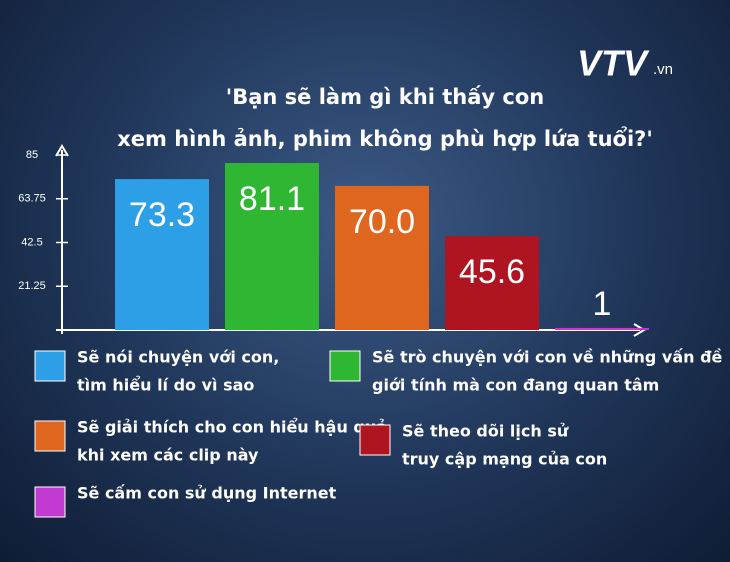  I want to click on legend-label: Sẽ giải thích cho con hiểu hậu quả, so click(232, 427).